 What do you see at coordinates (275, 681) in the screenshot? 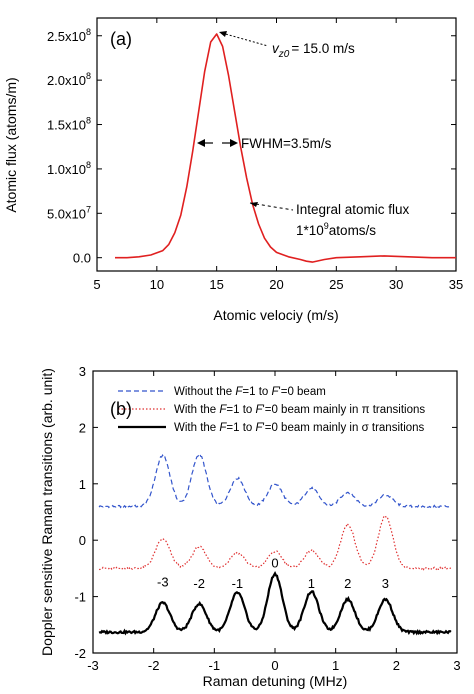
I see `panel-b-x-axis-title: Raman detuning (MHz)` at bounding box center [275, 681].